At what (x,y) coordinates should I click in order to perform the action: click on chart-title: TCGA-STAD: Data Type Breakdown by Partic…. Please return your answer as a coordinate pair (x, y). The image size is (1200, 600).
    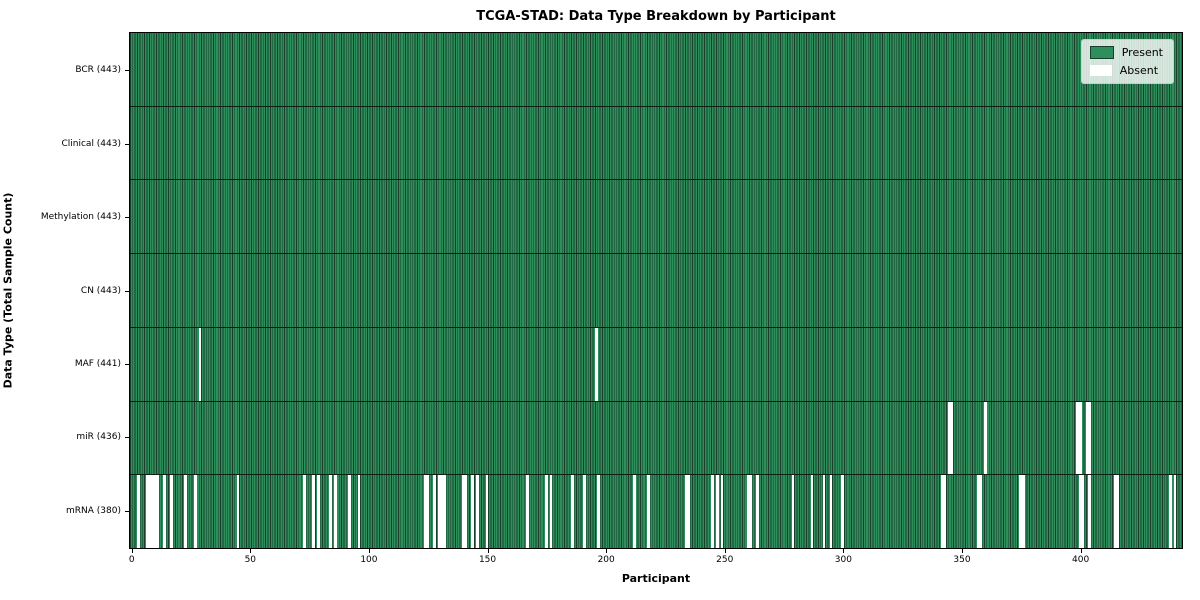
    Looking at the image, I should click on (656, 16).